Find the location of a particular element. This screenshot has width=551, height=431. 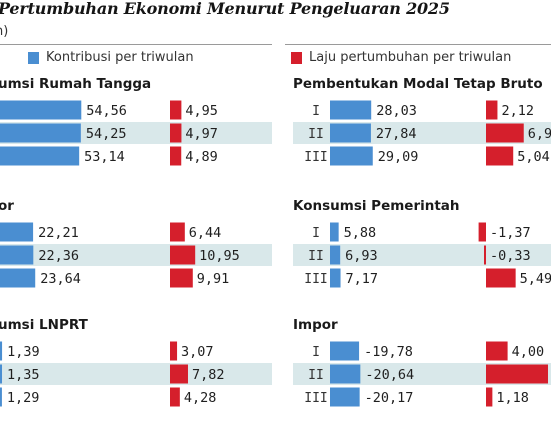

growth-value-label: -1,37 is located at coordinates (510, 233).